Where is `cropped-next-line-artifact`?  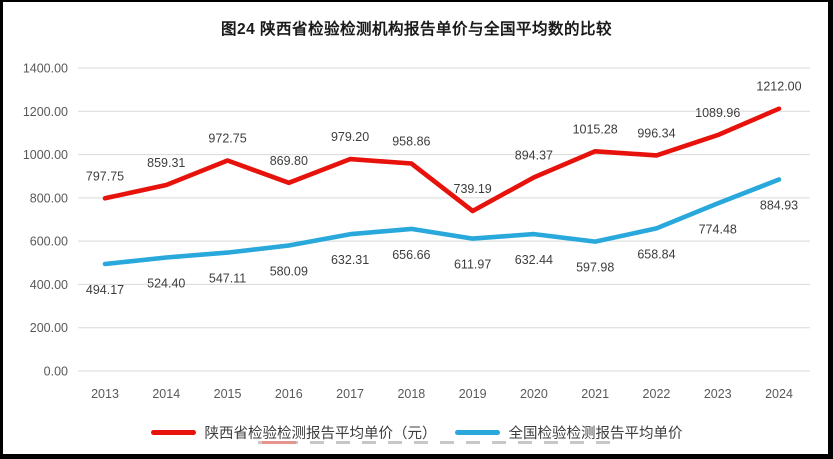
cropped-next-line-artifact is located at coordinates (436, 442).